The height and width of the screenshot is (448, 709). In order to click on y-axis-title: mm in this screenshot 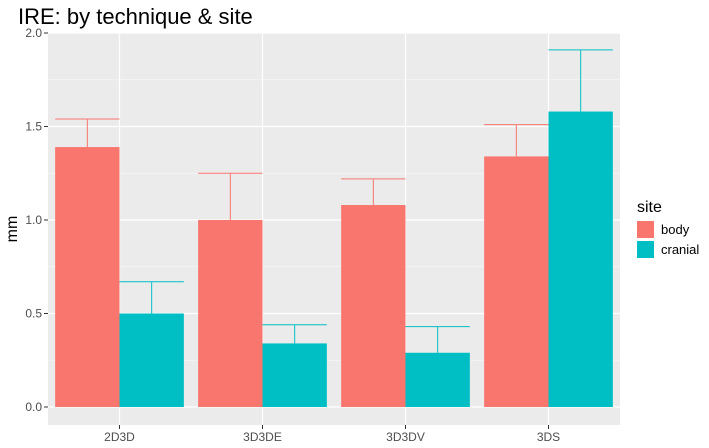, I will do `click(12, 229)`.